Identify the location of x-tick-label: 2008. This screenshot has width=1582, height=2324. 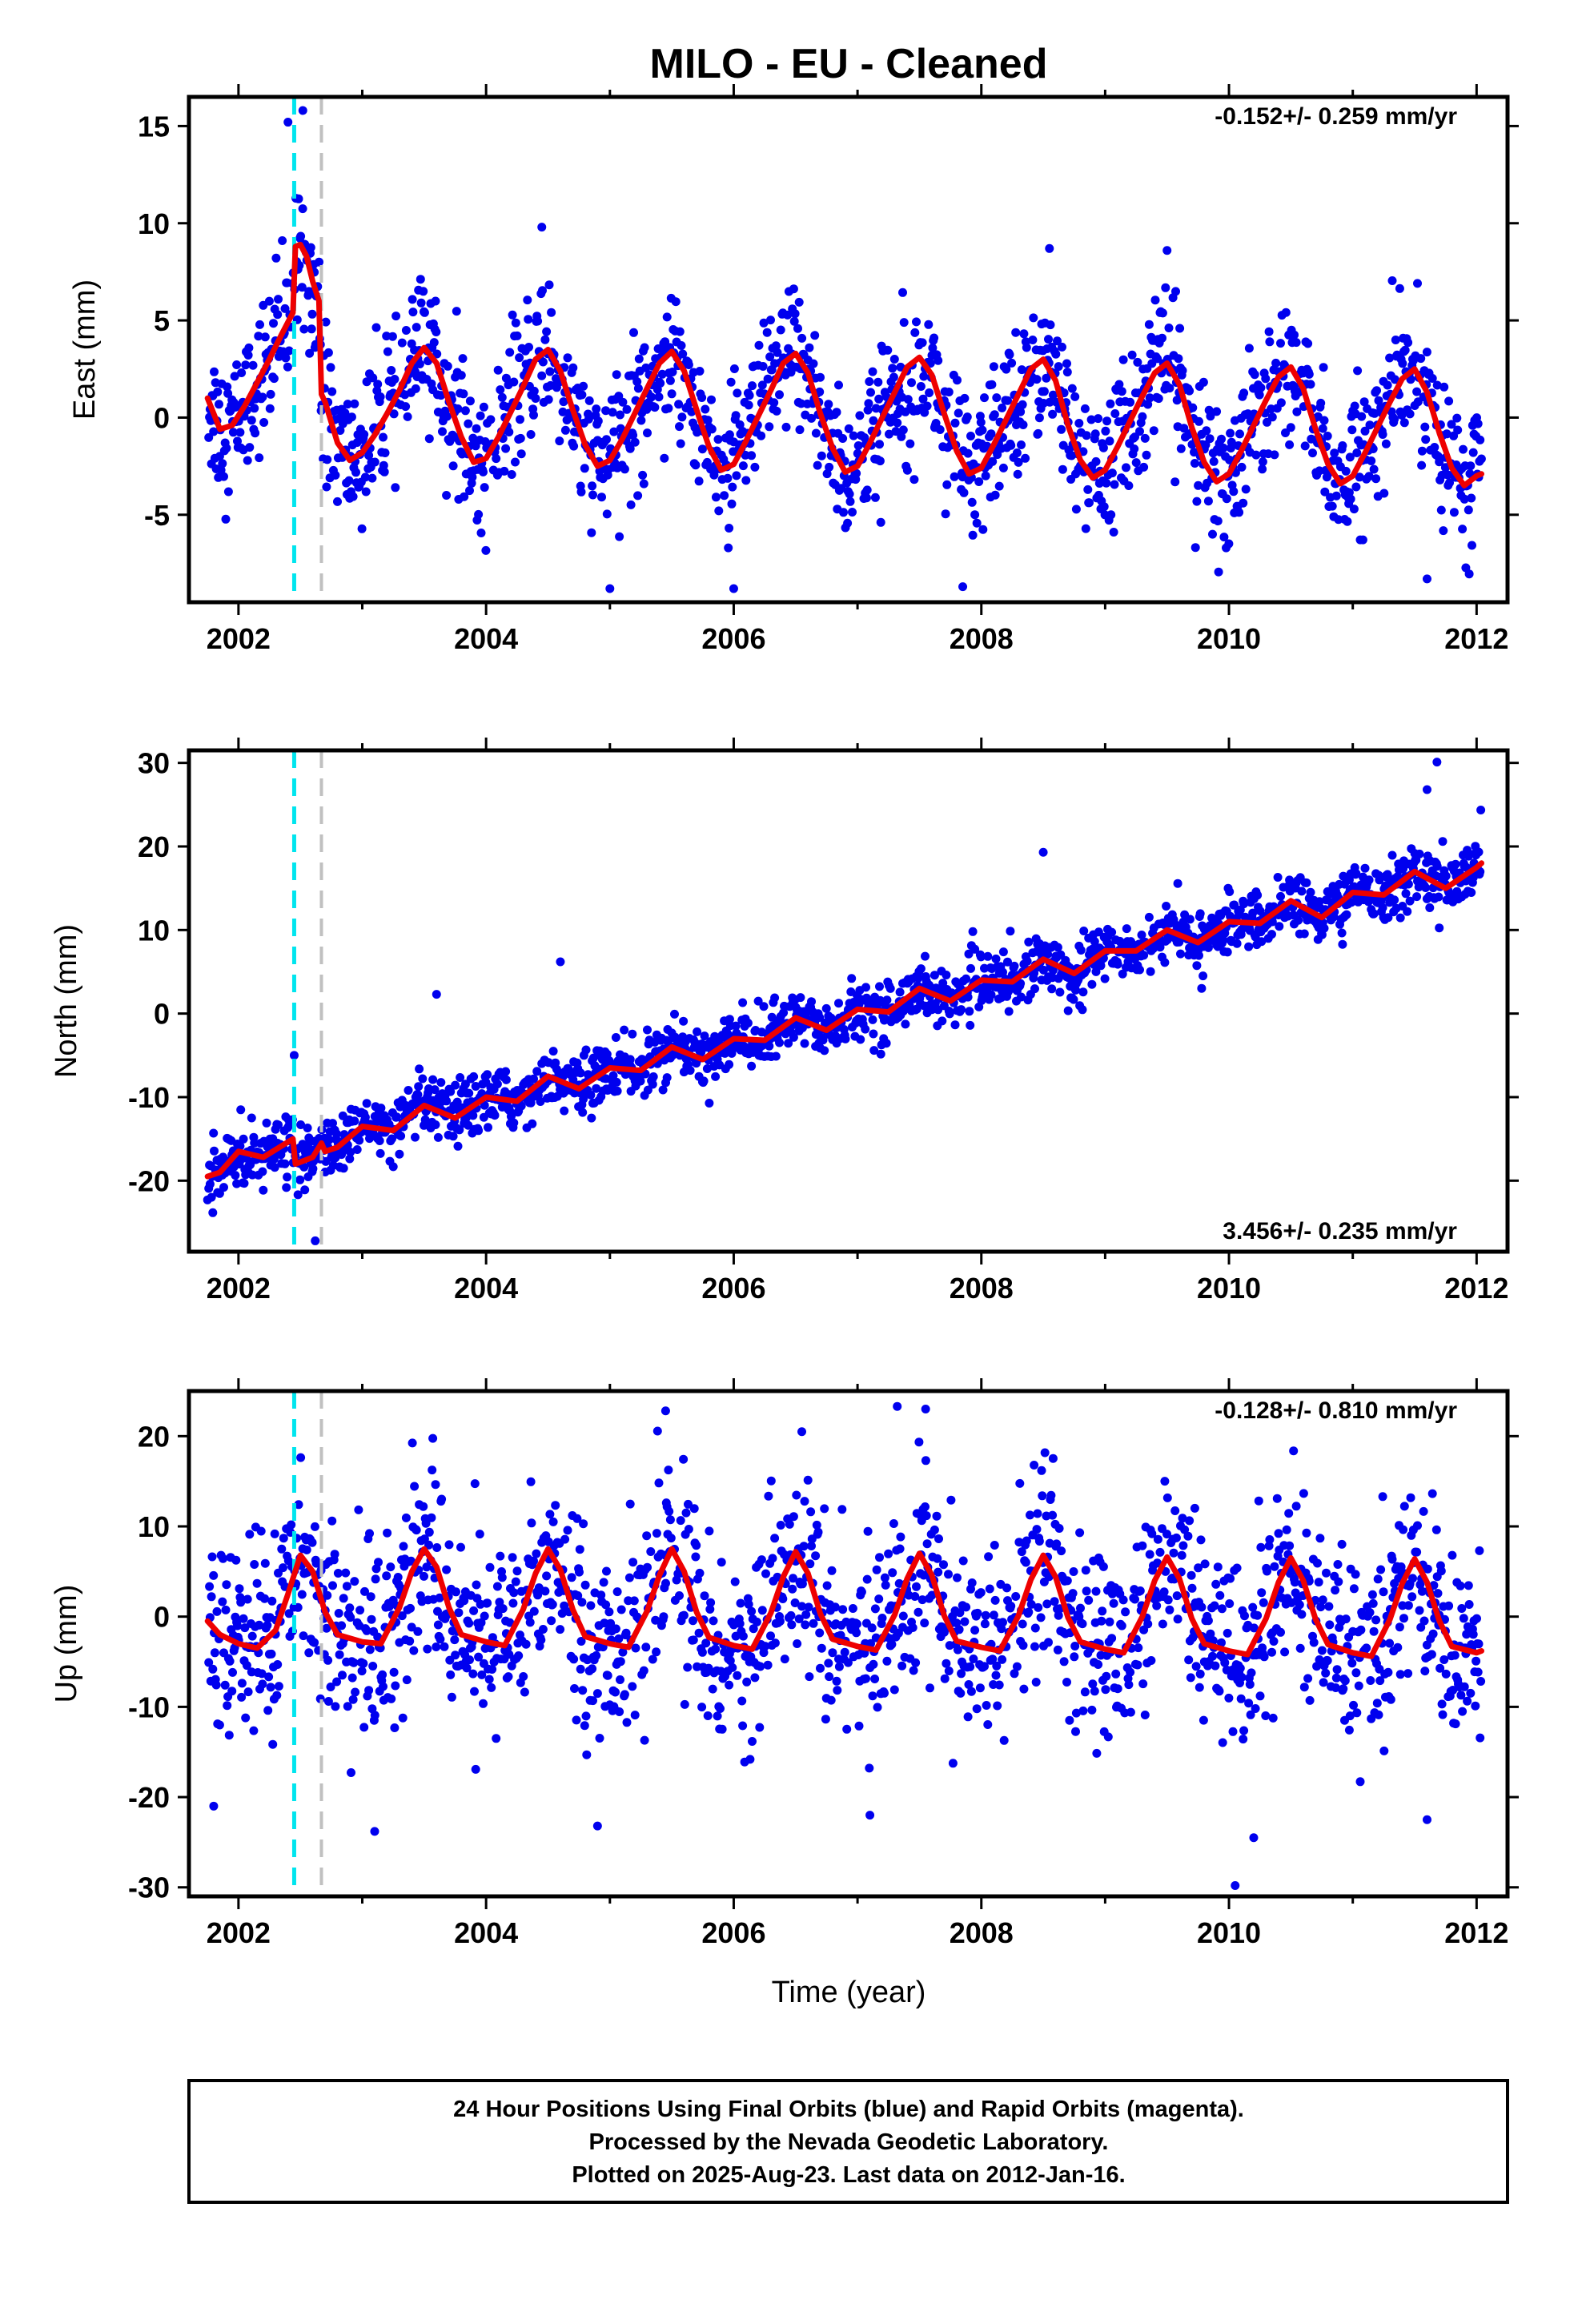
(982, 638).